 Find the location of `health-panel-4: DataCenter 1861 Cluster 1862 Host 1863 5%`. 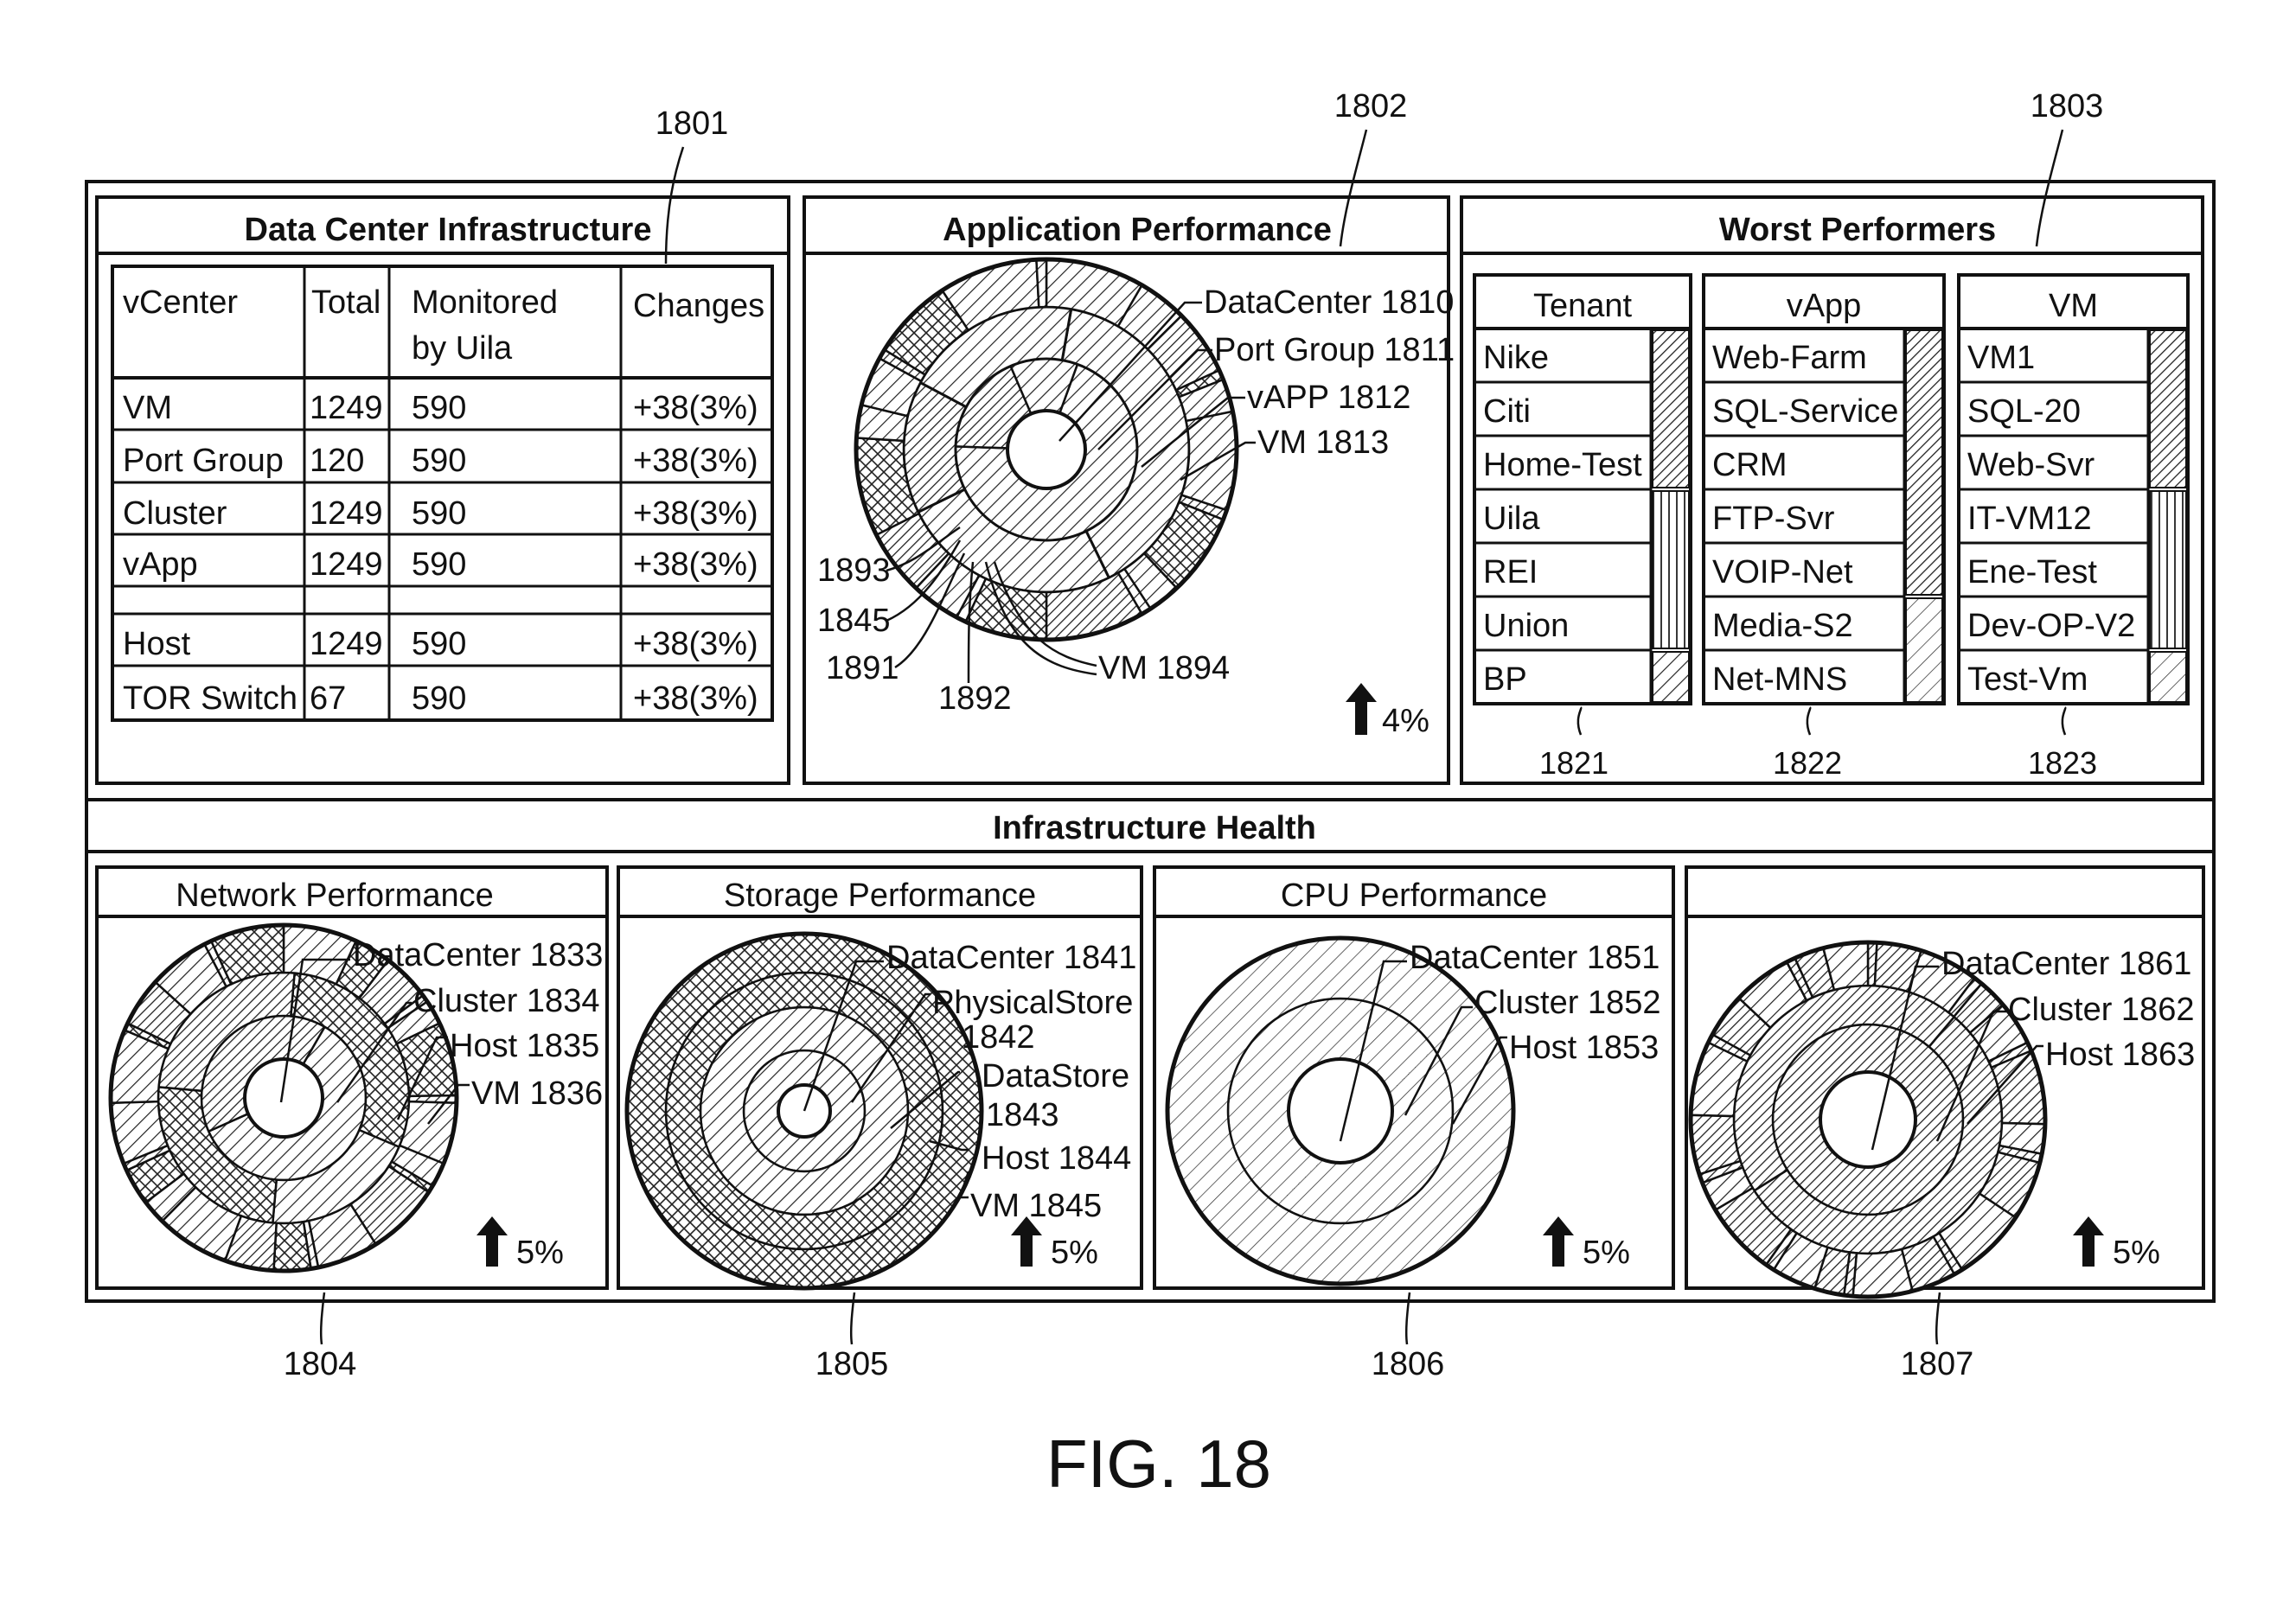

health-panel-4: DataCenter 1861 Cluster 1862 Host 1863 5% is located at coordinates (1944, 1082).